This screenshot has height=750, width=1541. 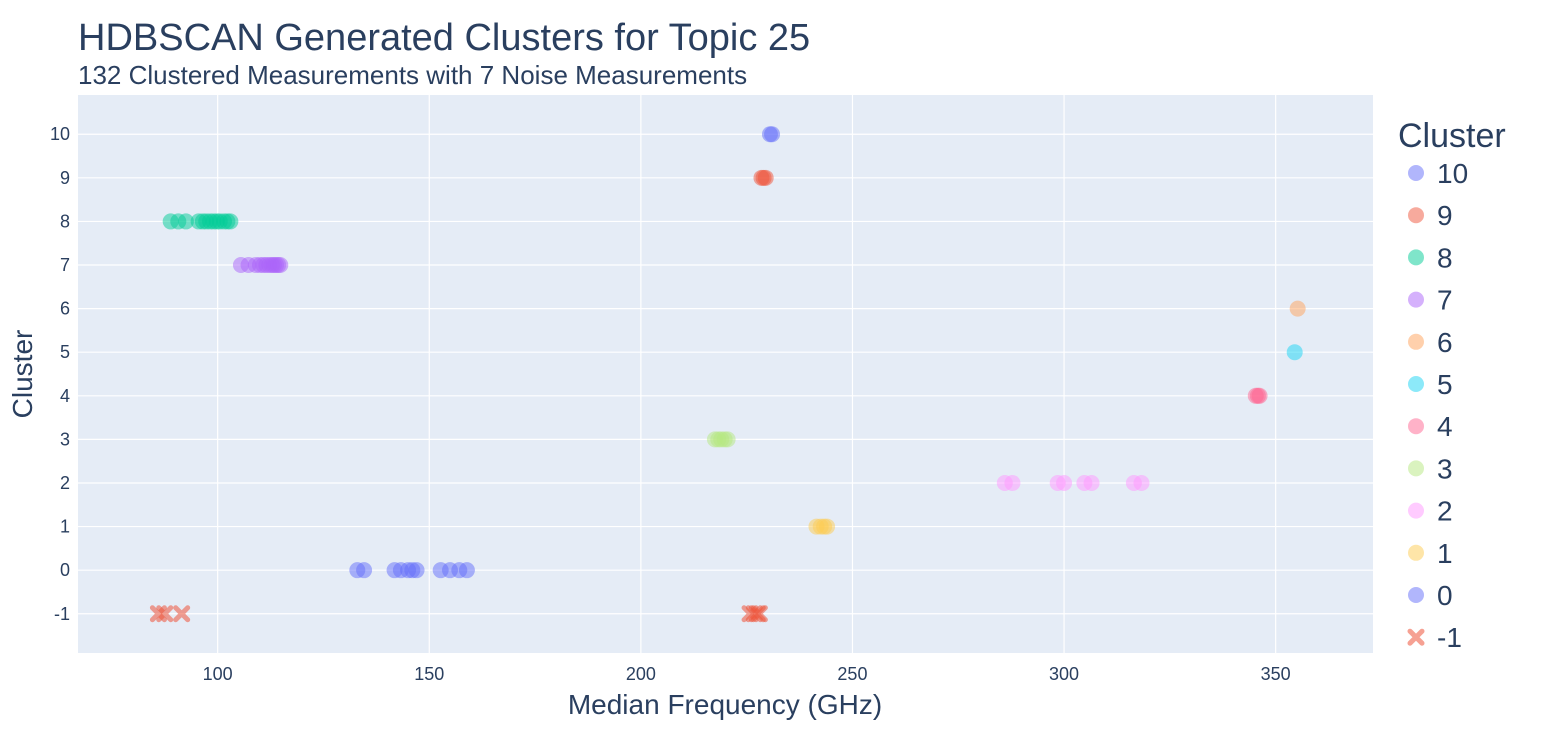 What do you see at coordinates (1445, 300) in the screenshot?
I see `legend-label: 7` at bounding box center [1445, 300].